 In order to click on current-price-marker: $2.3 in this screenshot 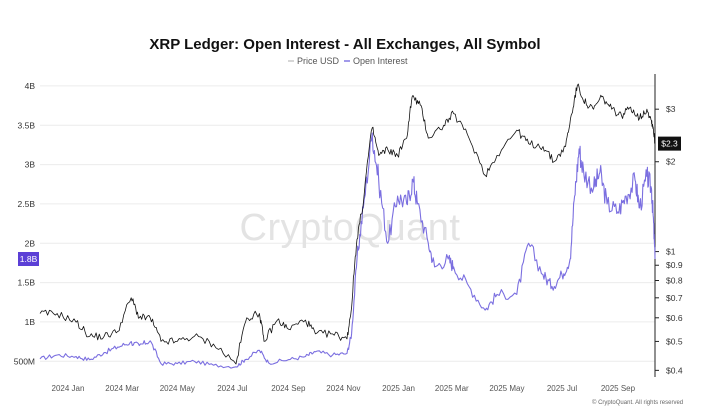, I will do `click(669, 143)`.